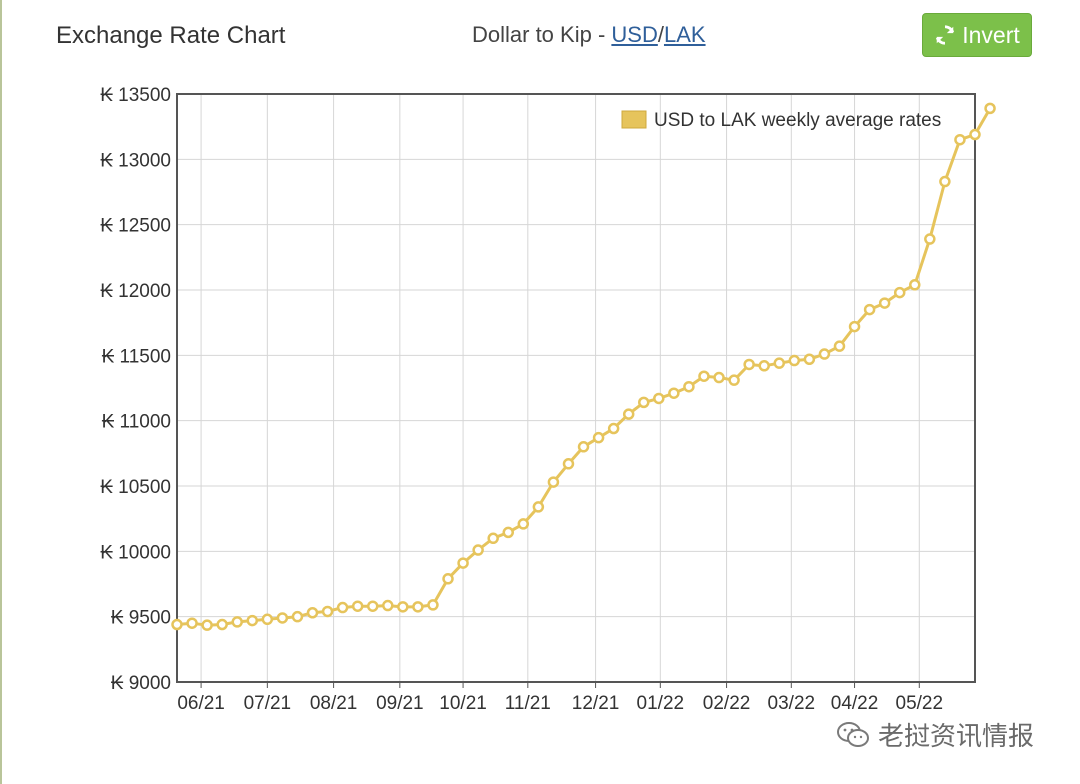 Image resolution: width=1080 pixels, height=784 pixels. I want to click on x-tick-label: 07/21, so click(268, 703).